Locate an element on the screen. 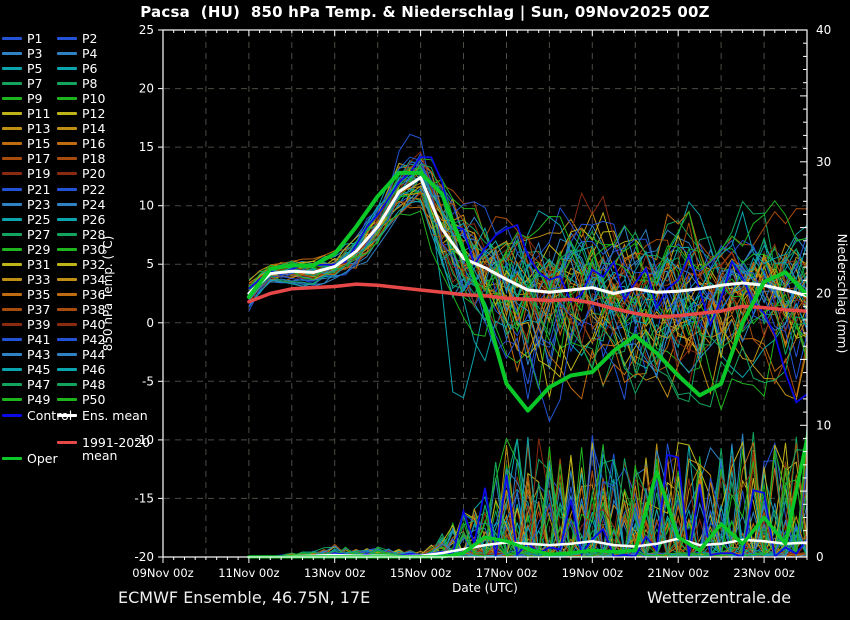 This screenshot has width=850, height=620. legend-item-p13: P13 is located at coordinates (26, 128).